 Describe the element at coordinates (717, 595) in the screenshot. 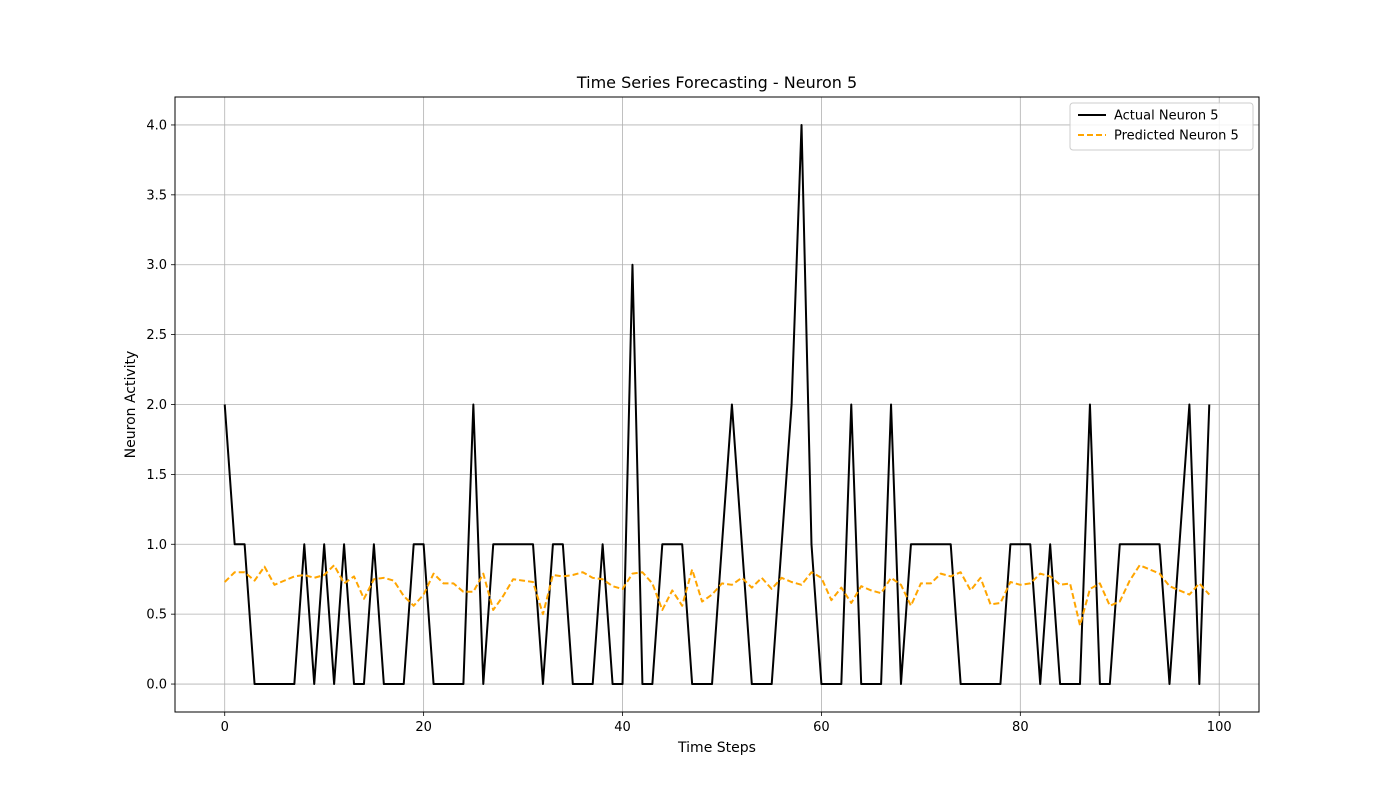

I see `predicted-series-line` at that location.